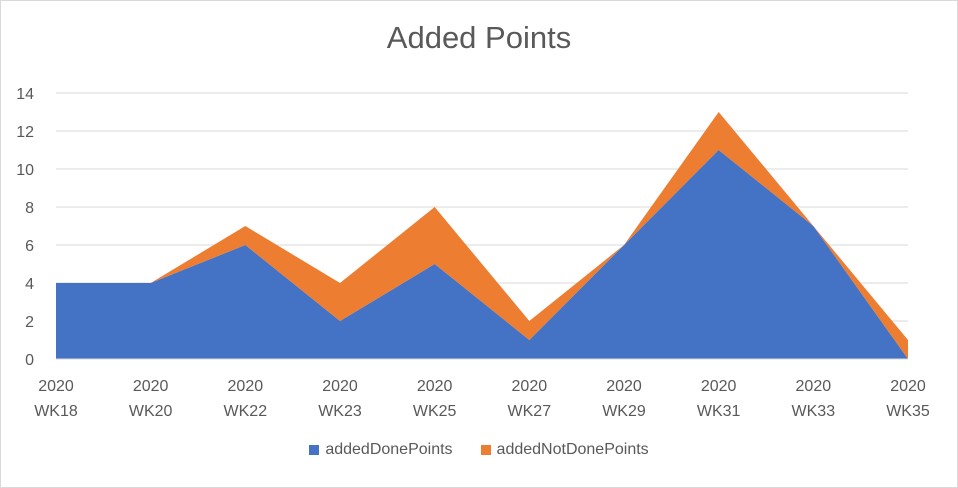  What do you see at coordinates (485, 450) in the screenshot?
I see `legend-swatch-not-done` at bounding box center [485, 450].